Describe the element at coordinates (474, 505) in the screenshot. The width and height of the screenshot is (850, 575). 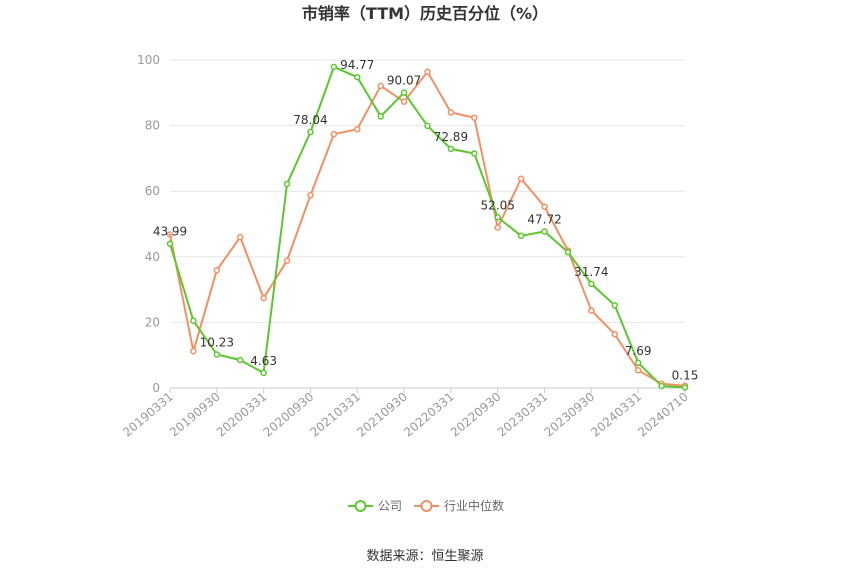
I see `legend-label-1: 行业中位数` at that location.